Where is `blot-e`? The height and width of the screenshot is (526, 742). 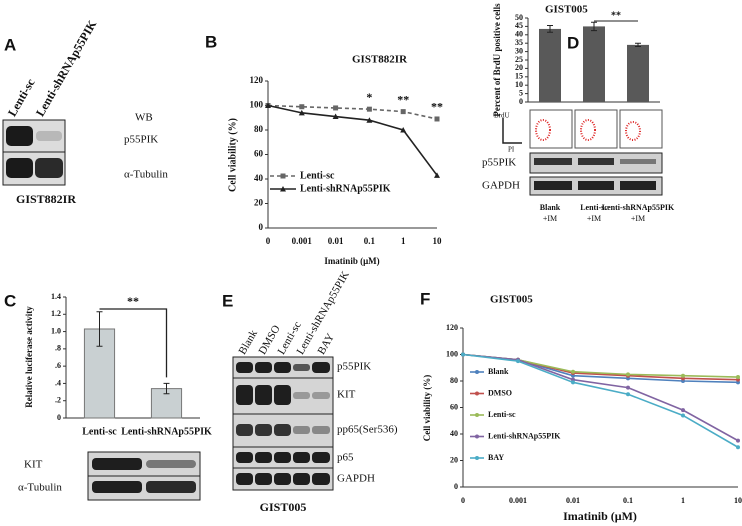
blot-e is located at coordinates (283, 423).